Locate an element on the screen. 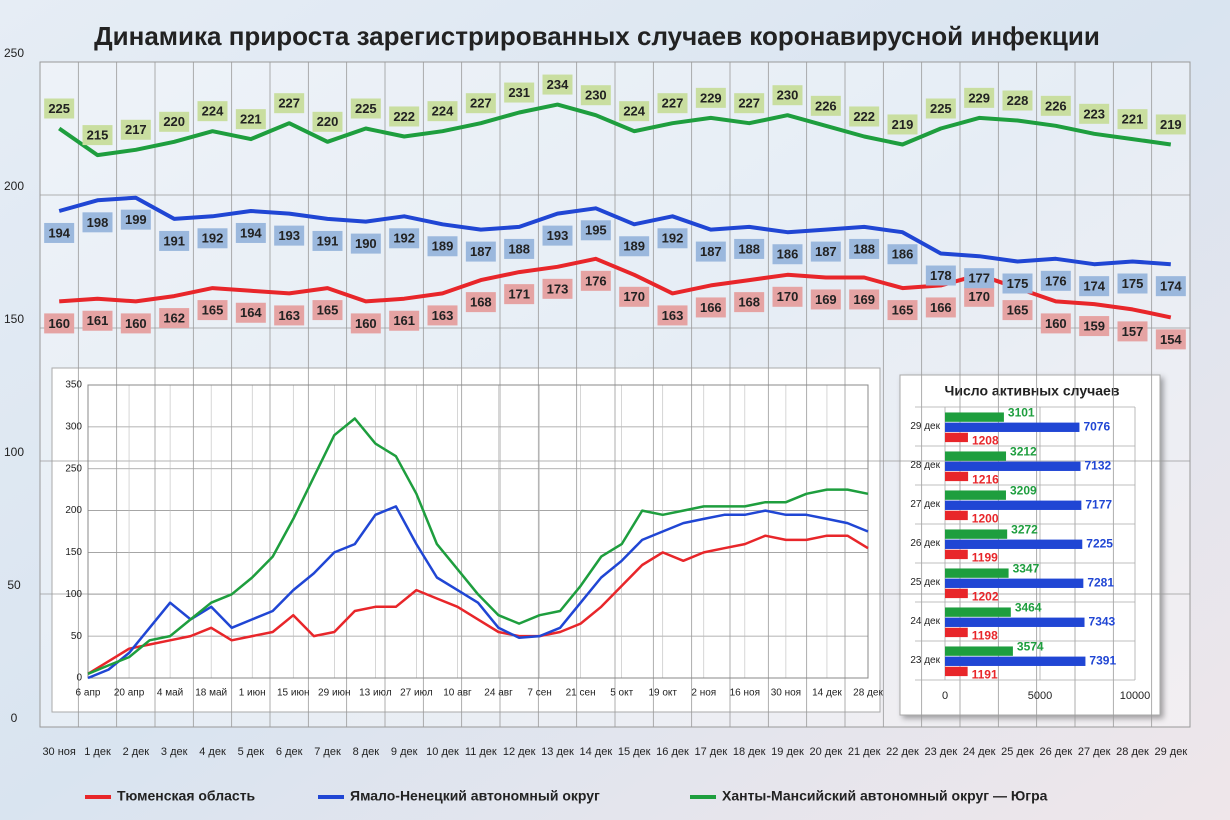 This screenshot has height=820, width=1230. data-label: 177 is located at coordinates (979, 278).